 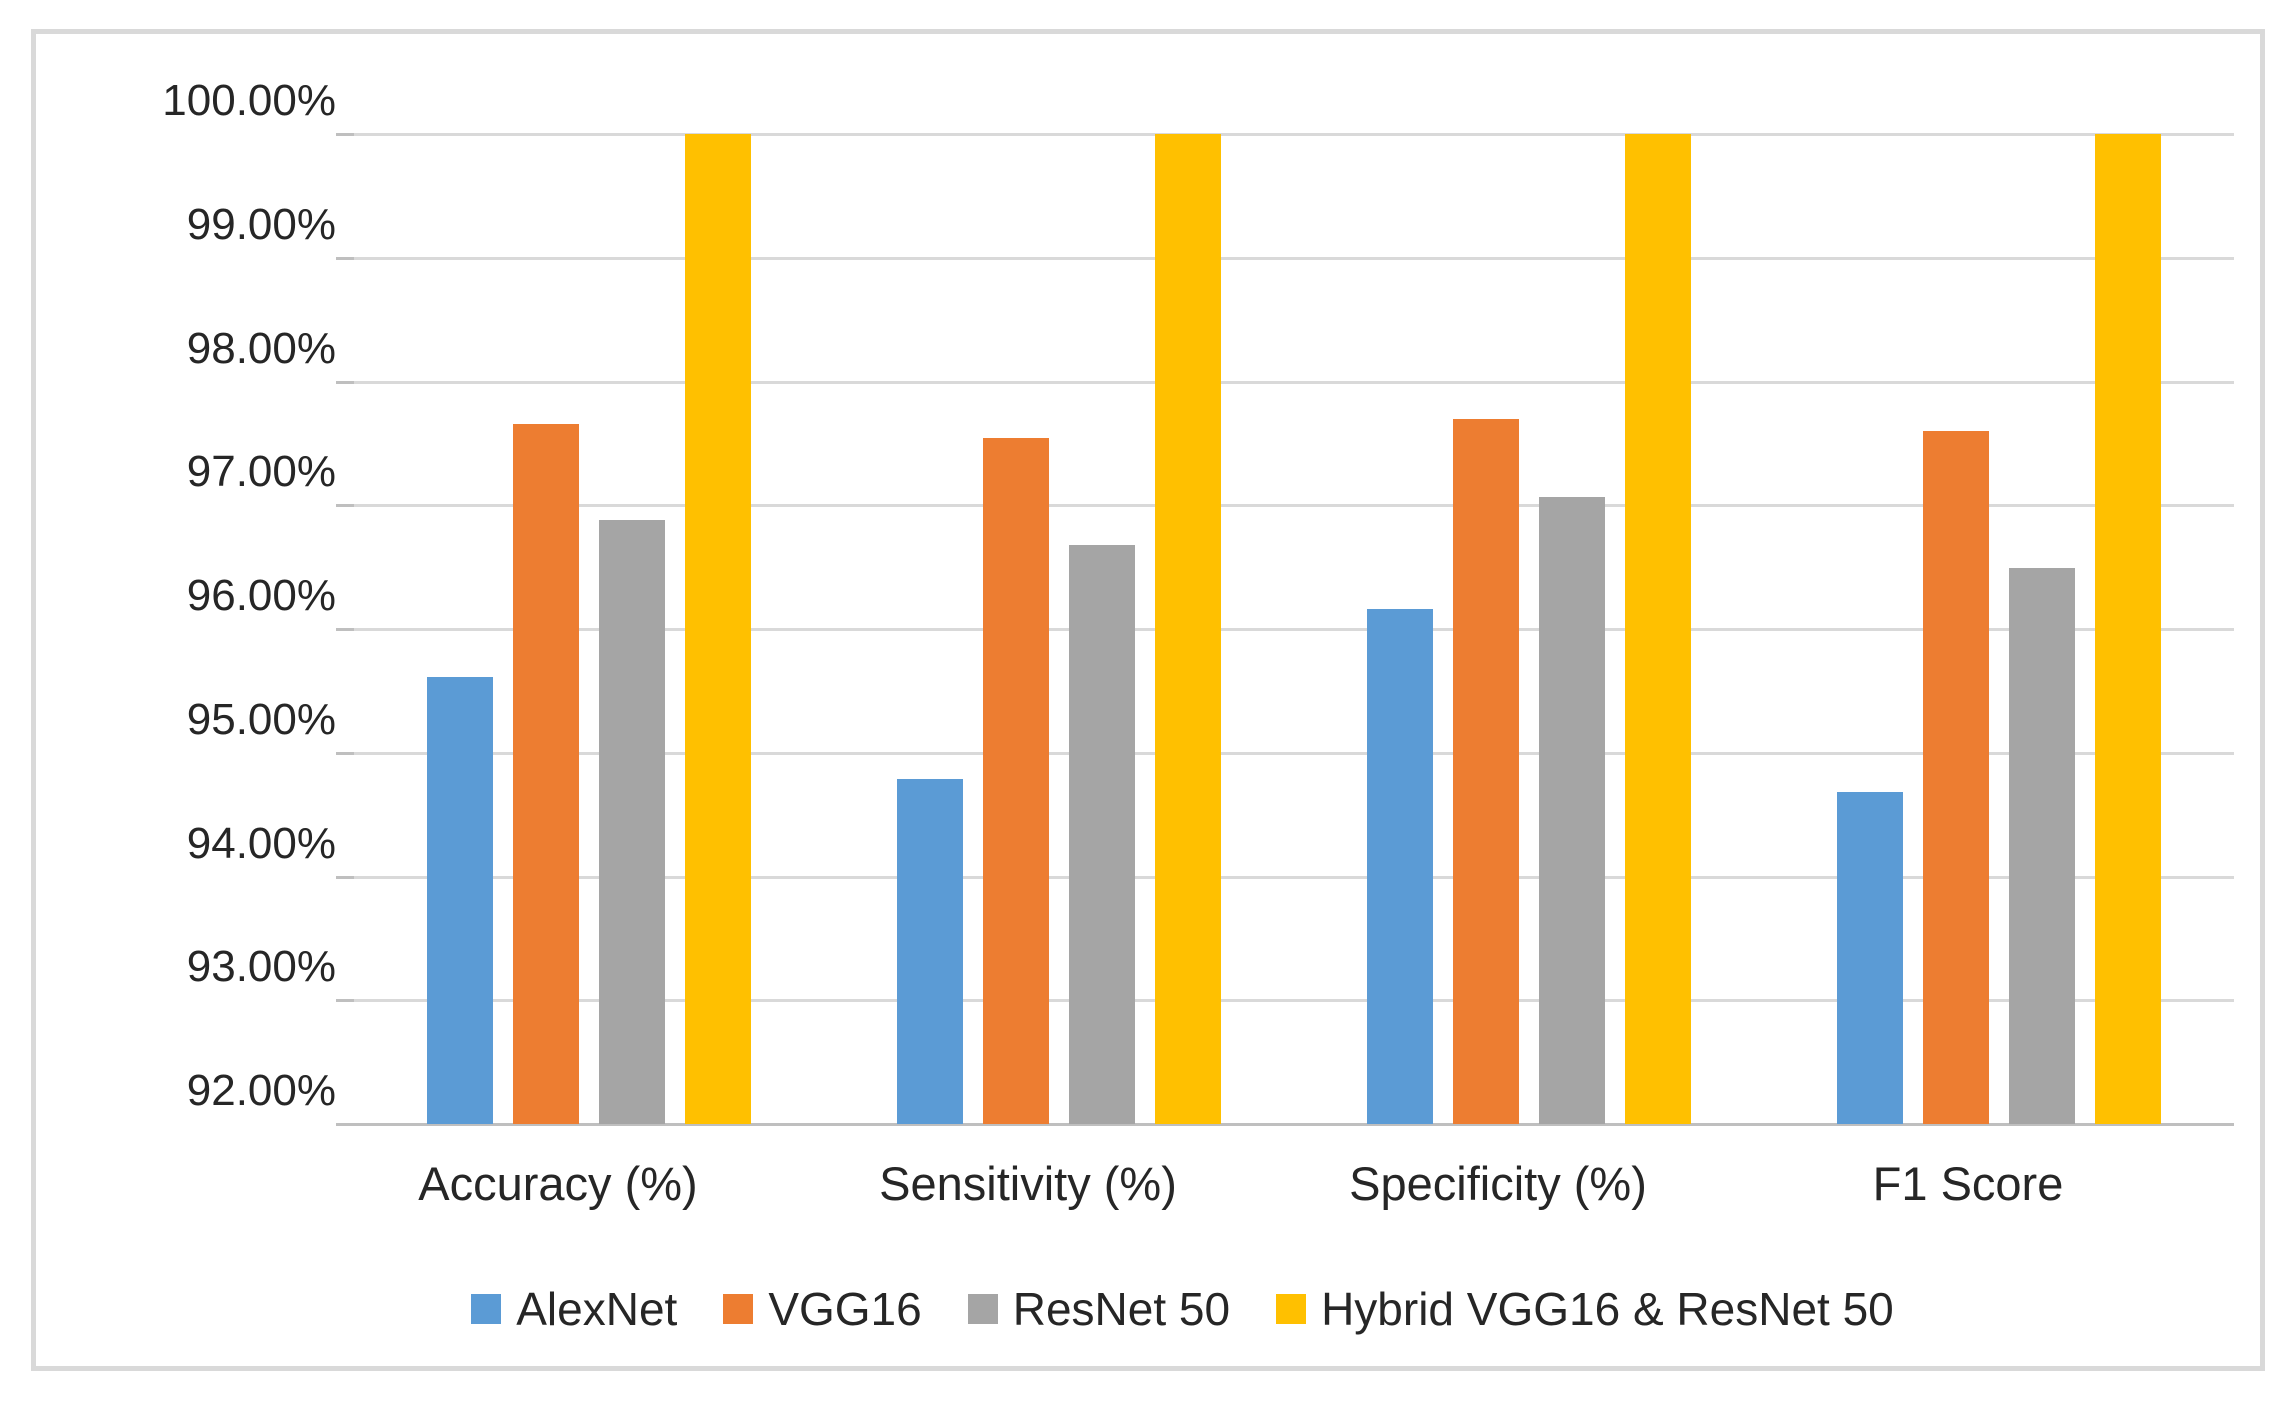 What do you see at coordinates (1121, 1309) in the screenshot?
I see `legend-label-resnet-50: ResNet 50` at bounding box center [1121, 1309].